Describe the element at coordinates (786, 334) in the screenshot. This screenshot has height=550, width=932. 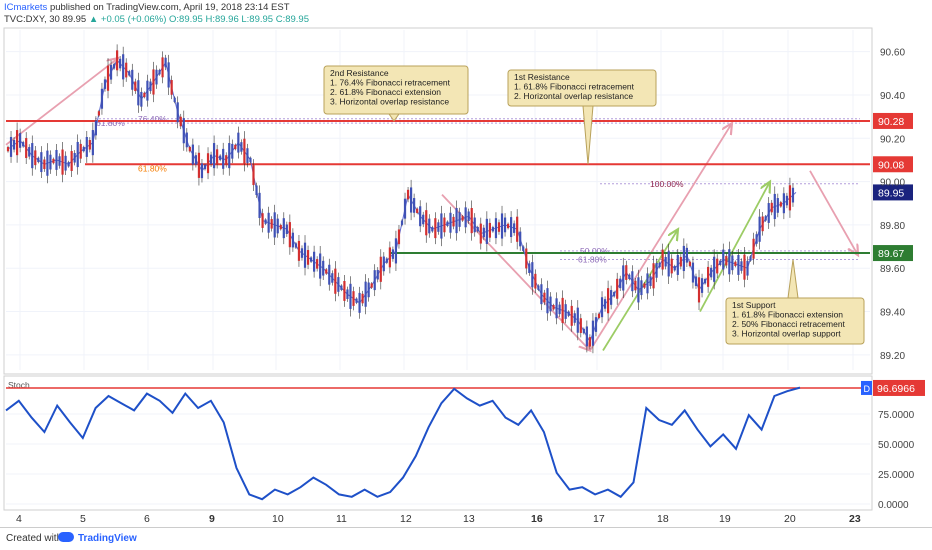
I see `annotation-line: 3. Horizontal overlap support` at that location.